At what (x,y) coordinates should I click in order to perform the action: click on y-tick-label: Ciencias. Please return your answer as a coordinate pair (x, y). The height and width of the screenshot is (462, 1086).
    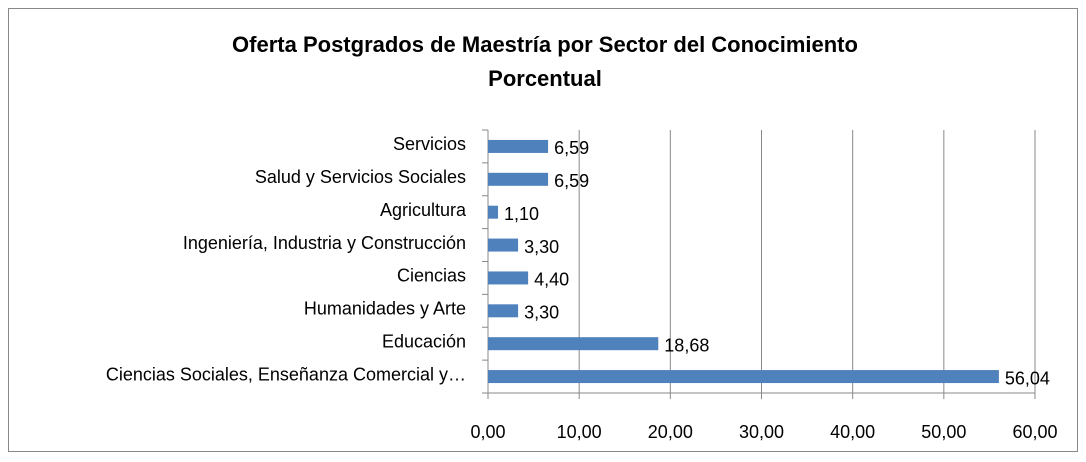
    Looking at the image, I should click on (431, 276).